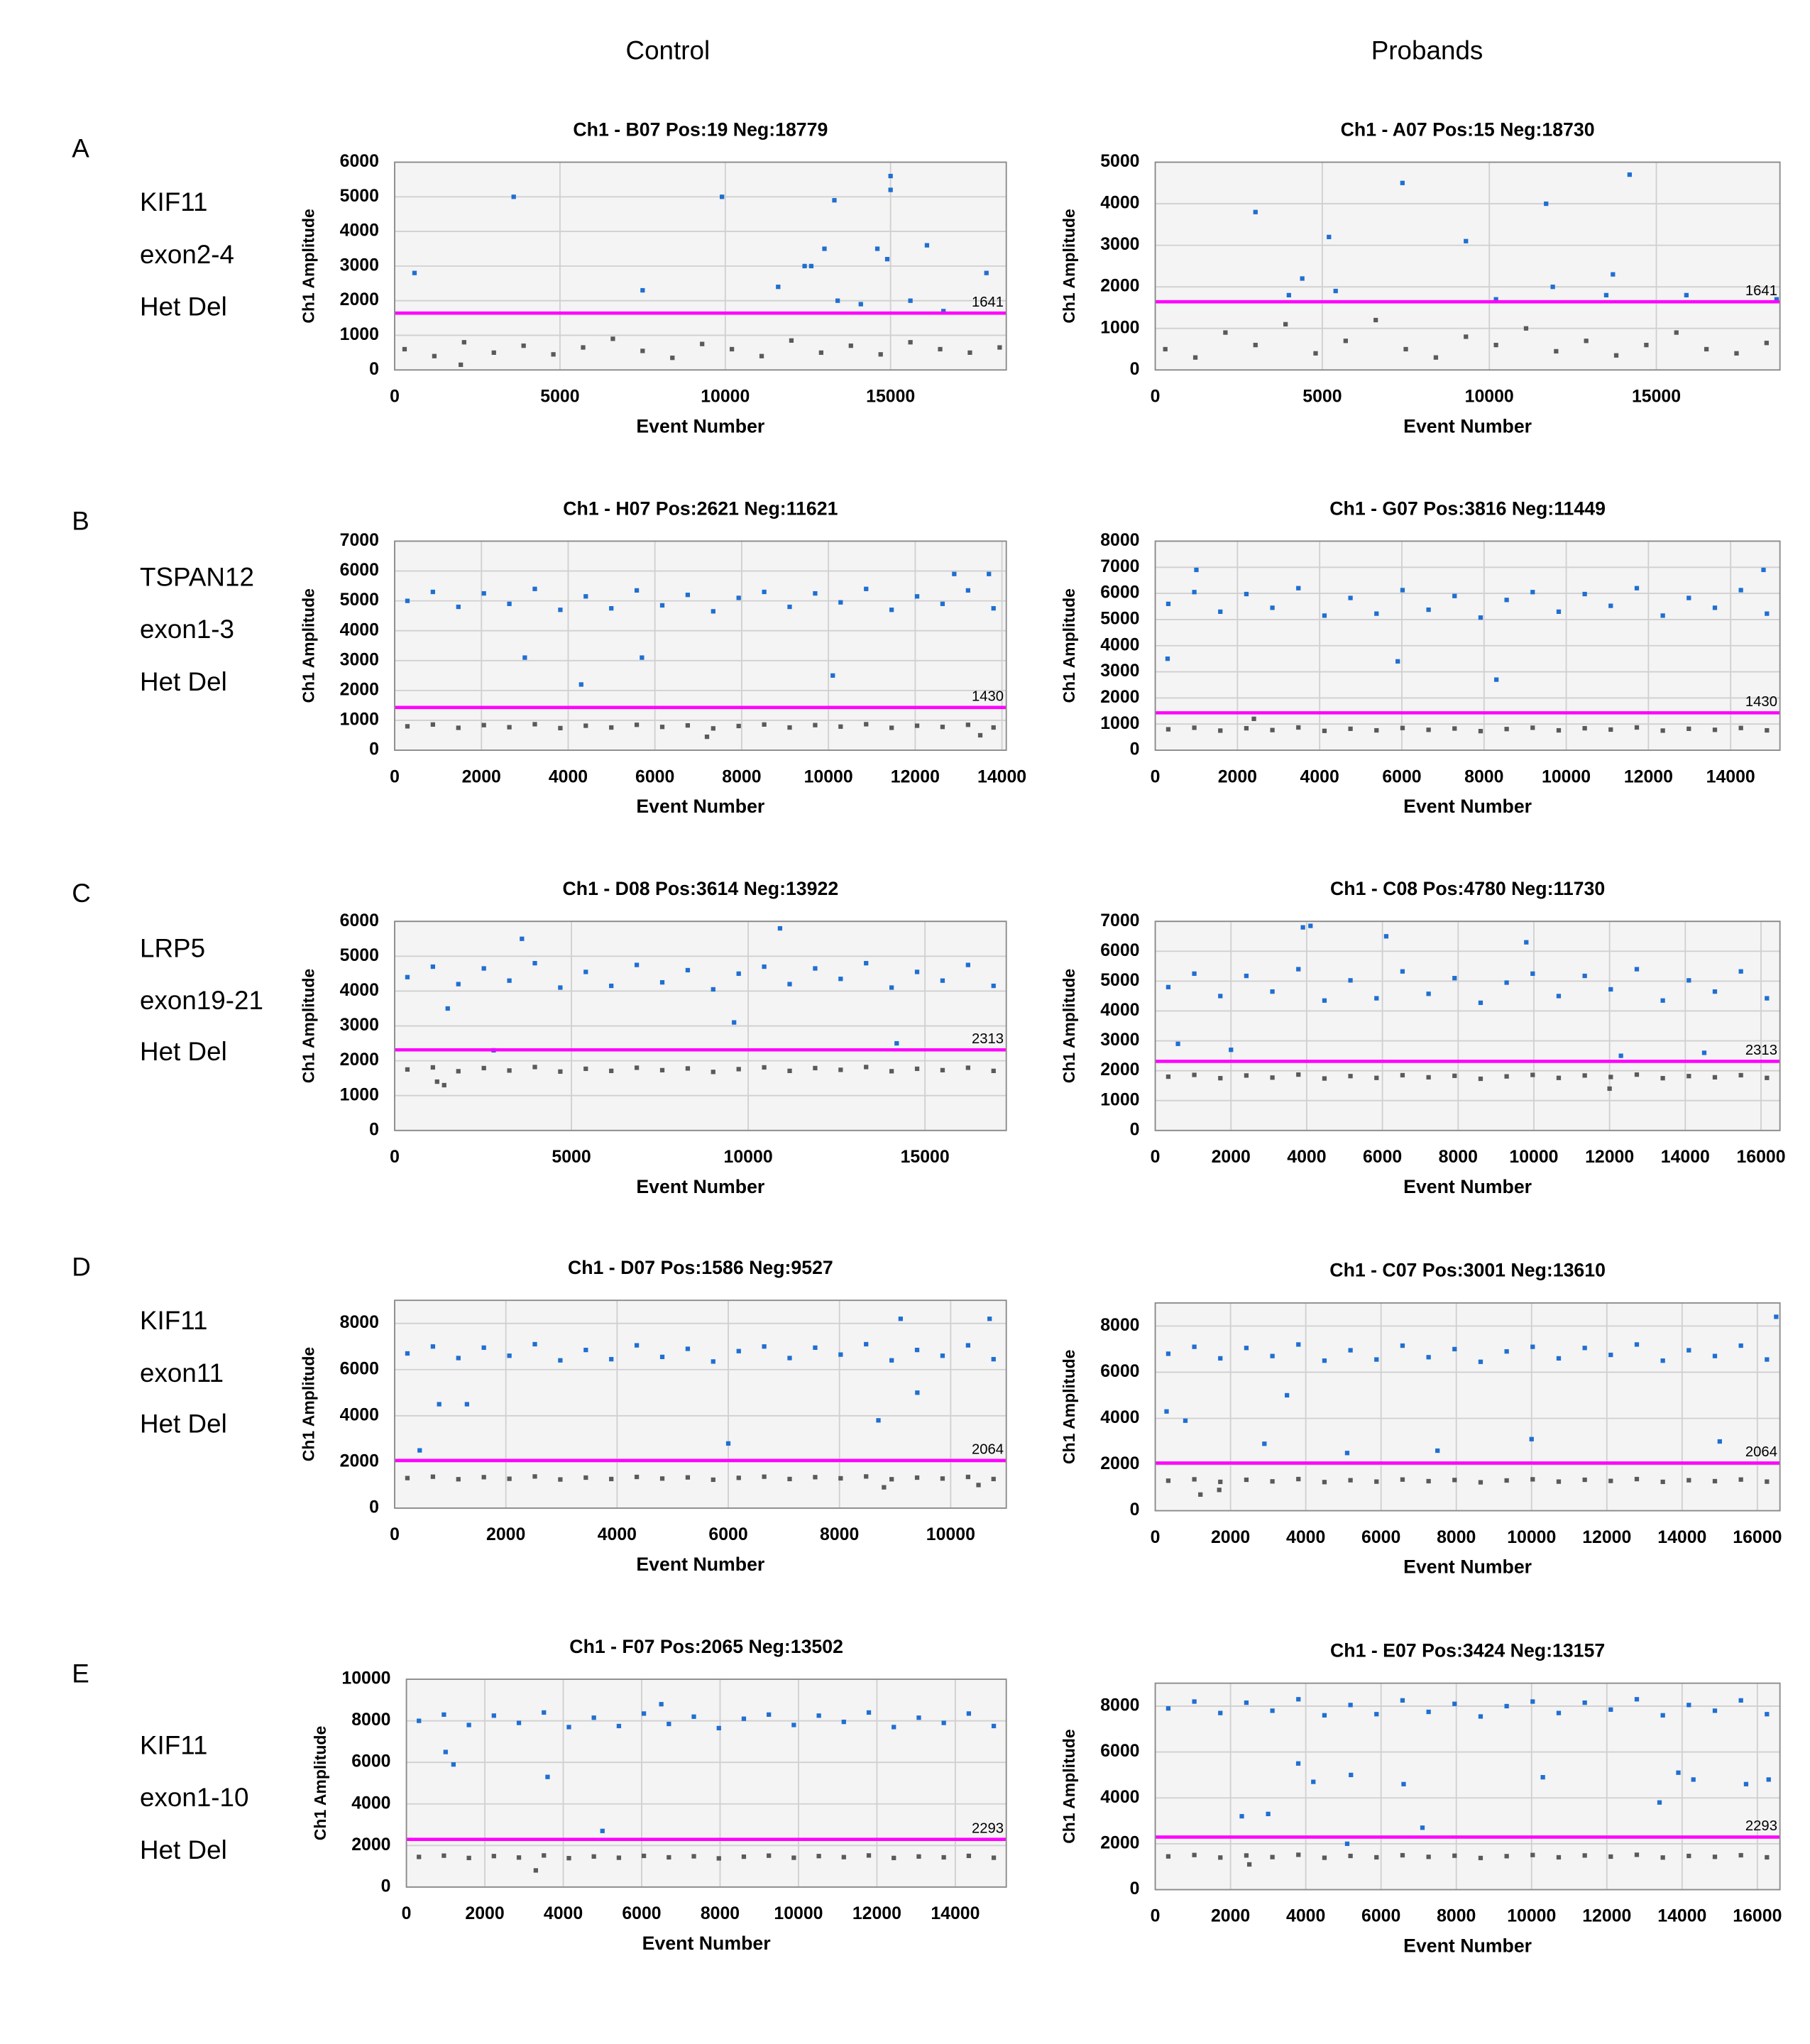 The image size is (1810, 2044). I want to click on x-tick-label: 12000, so click(1609, 1157).